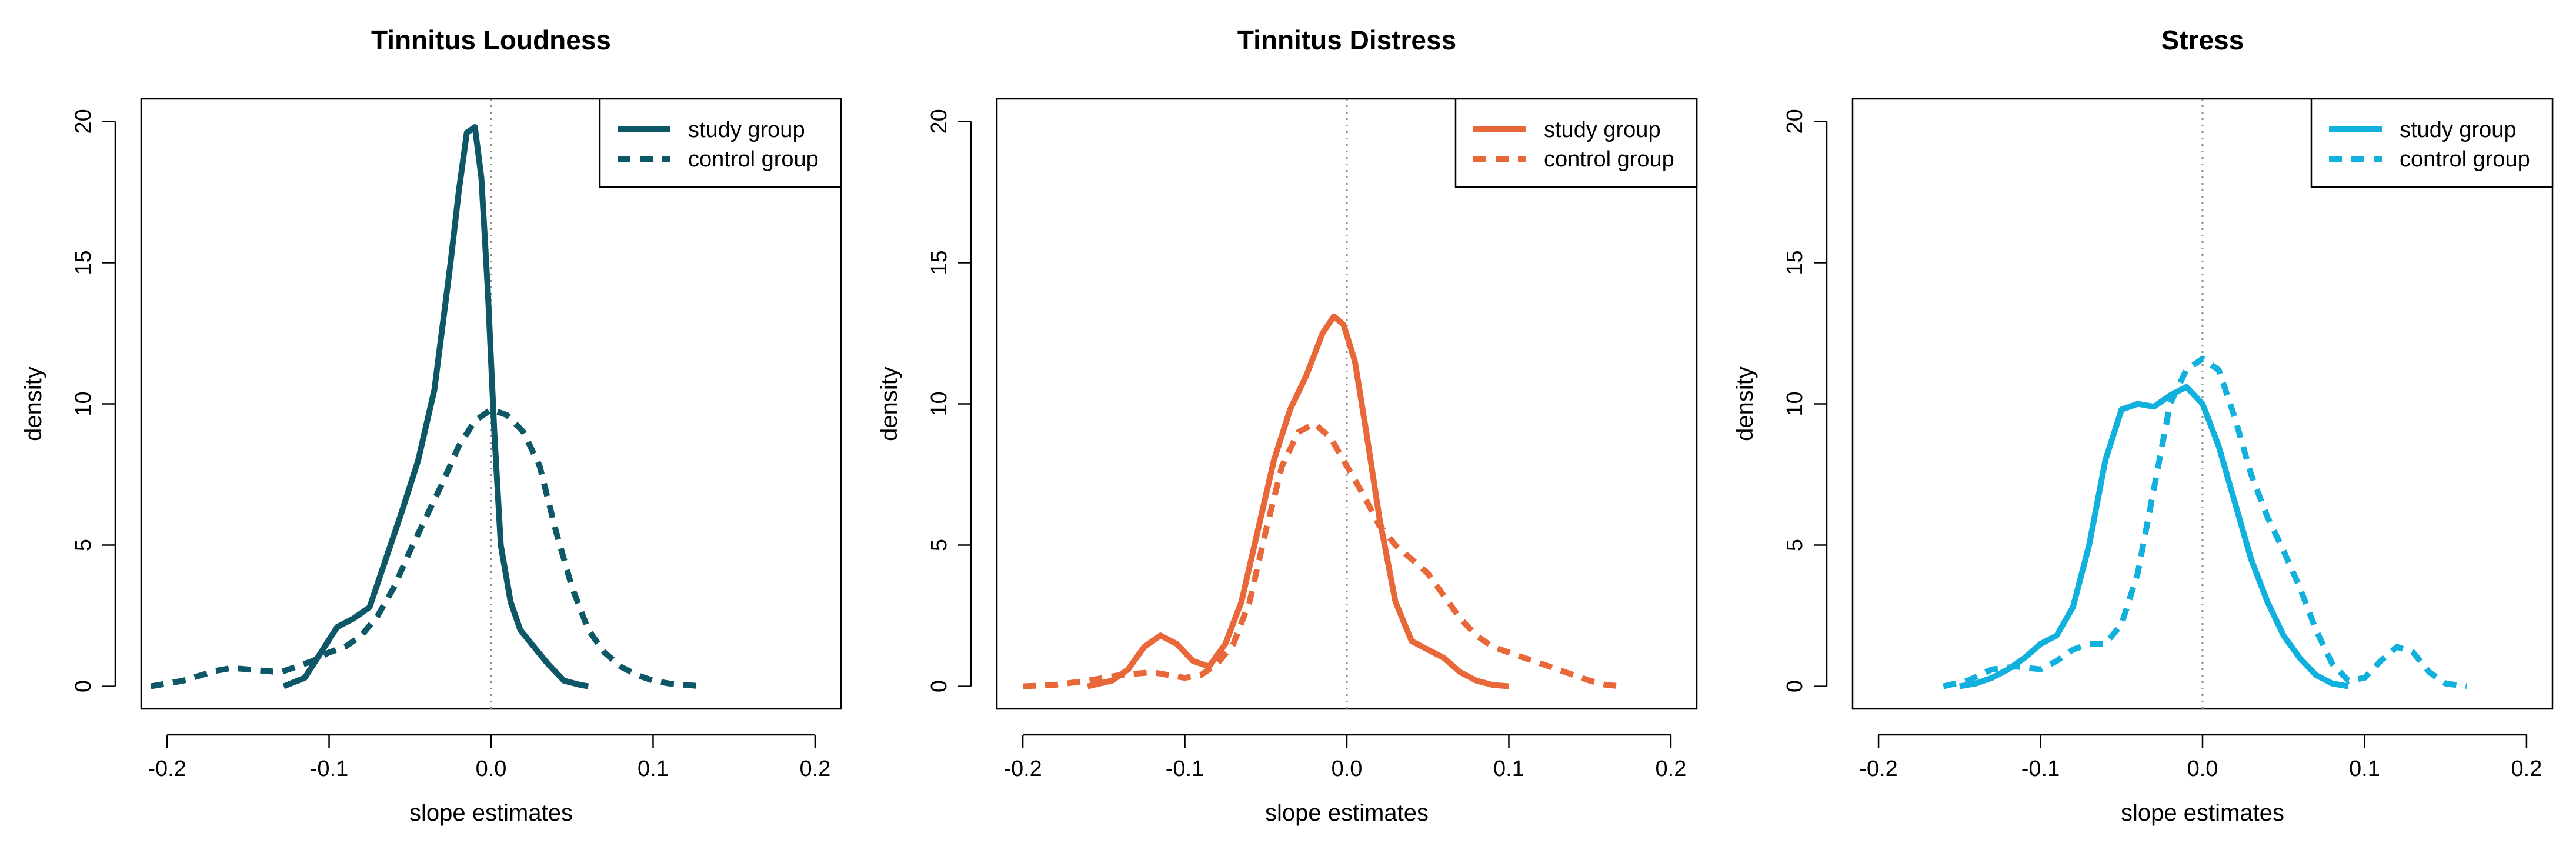 This screenshot has height=853, width=2576. What do you see at coordinates (2202, 40) in the screenshot?
I see `chart-title: Stress` at bounding box center [2202, 40].